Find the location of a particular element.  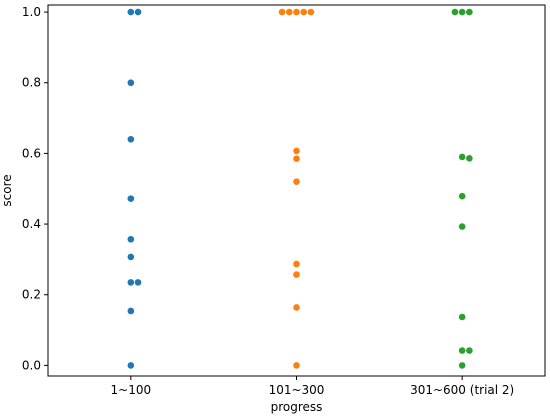

x-tick-label: 1~100 is located at coordinates (131, 390).